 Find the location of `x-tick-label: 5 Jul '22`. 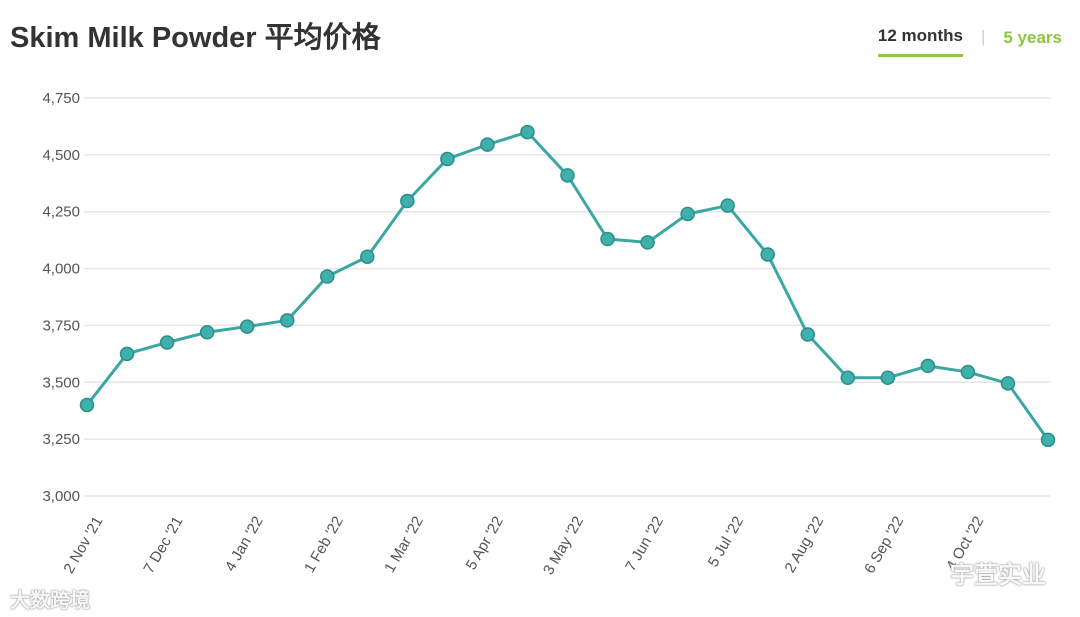

x-tick-label: 5 Jul '22 is located at coordinates (726, 542).